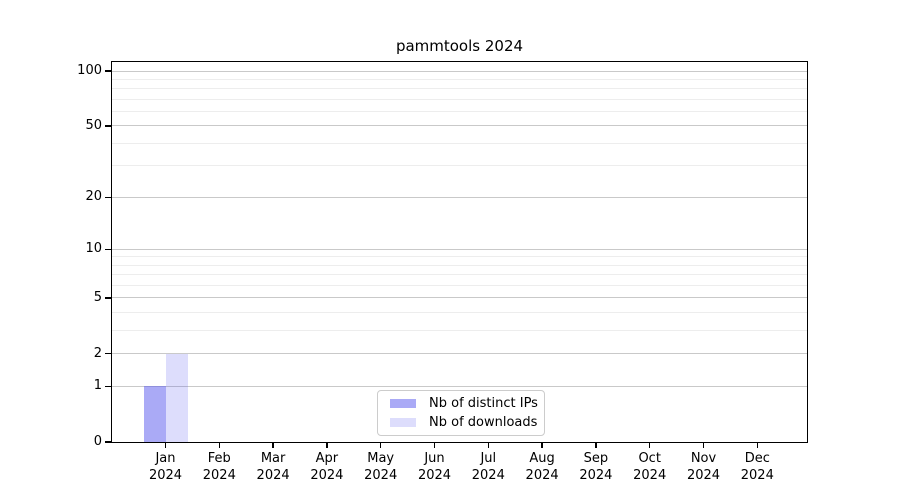 The width and height of the screenshot is (900, 500). What do you see at coordinates (703, 467) in the screenshot?
I see `x-tick-label: Nov 2024` at bounding box center [703, 467].